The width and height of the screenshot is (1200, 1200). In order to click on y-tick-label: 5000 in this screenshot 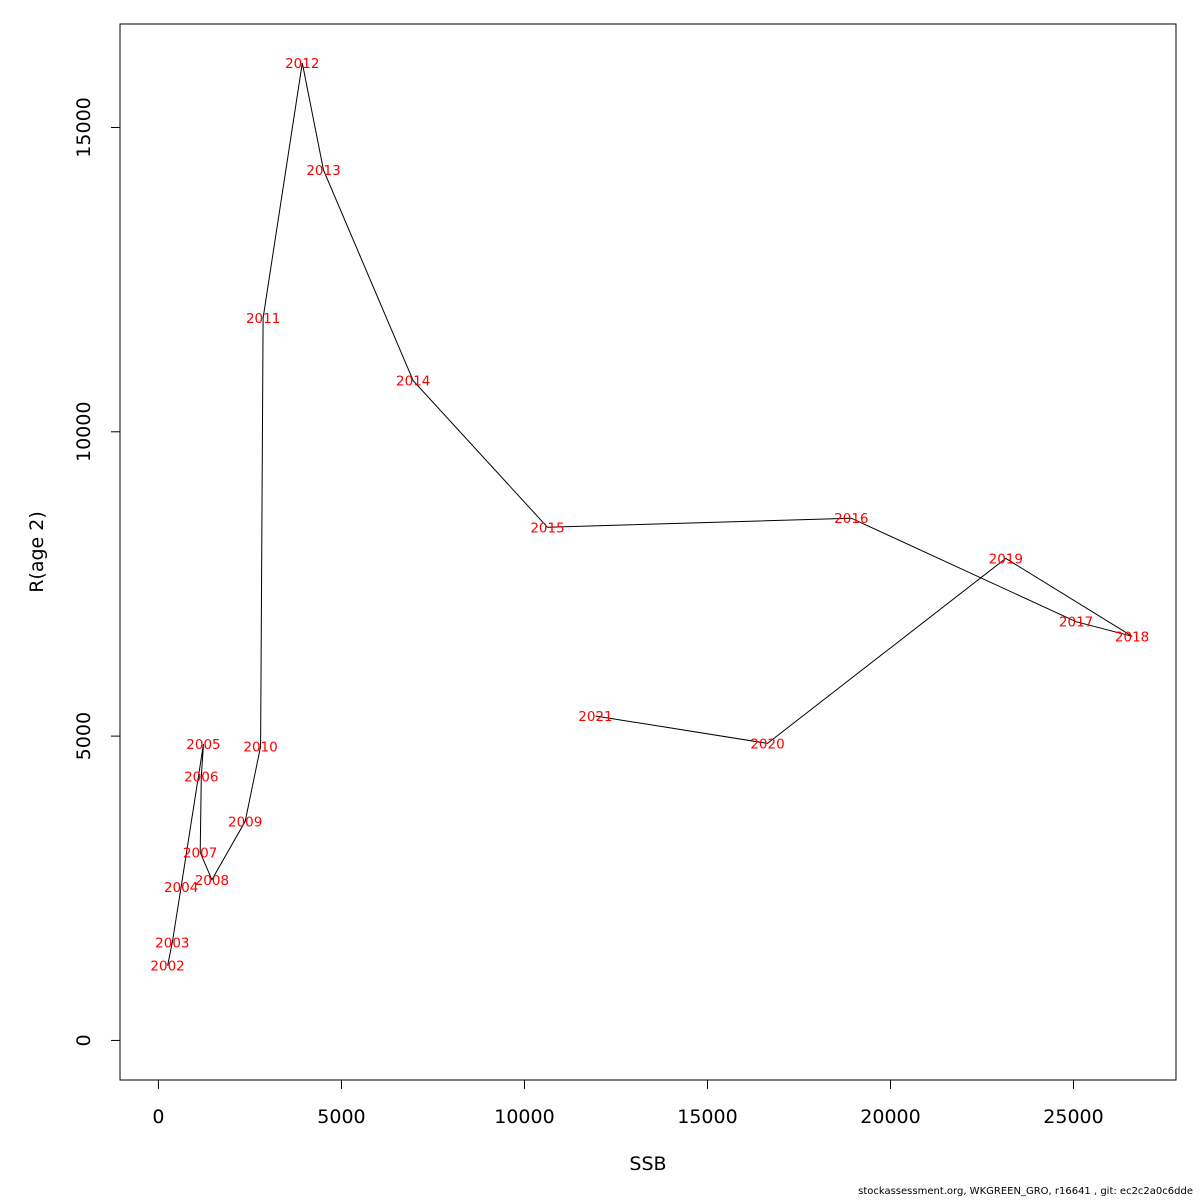, I will do `click(84, 736)`.